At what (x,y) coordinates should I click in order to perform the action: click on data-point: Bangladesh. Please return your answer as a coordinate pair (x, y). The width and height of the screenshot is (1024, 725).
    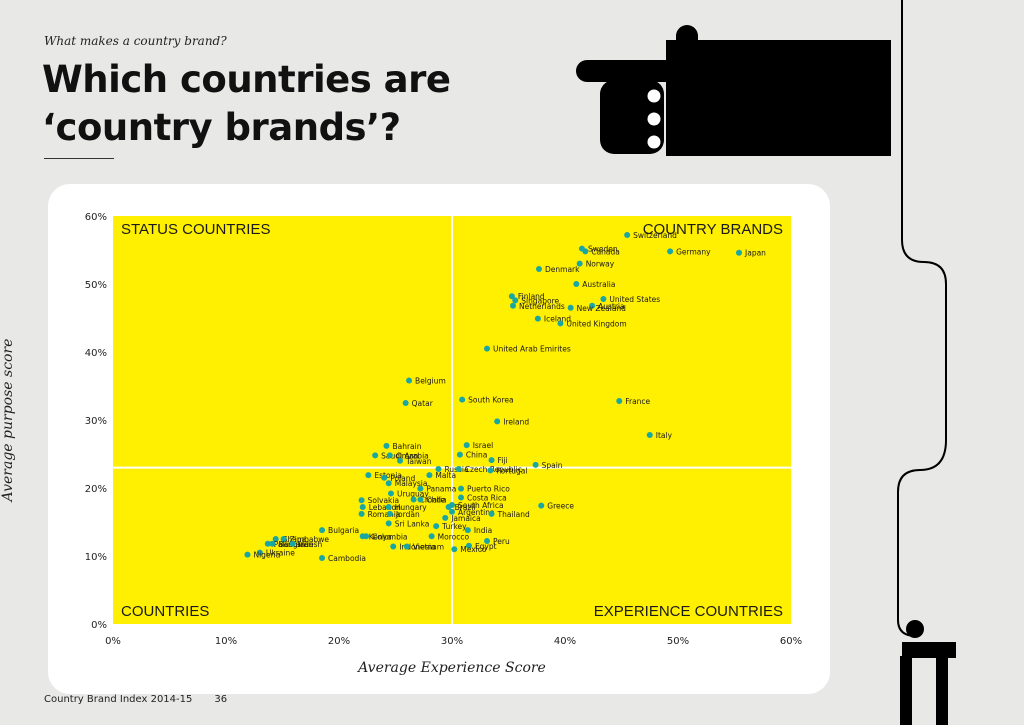
    Looking at the image, I should click on (296, 544).